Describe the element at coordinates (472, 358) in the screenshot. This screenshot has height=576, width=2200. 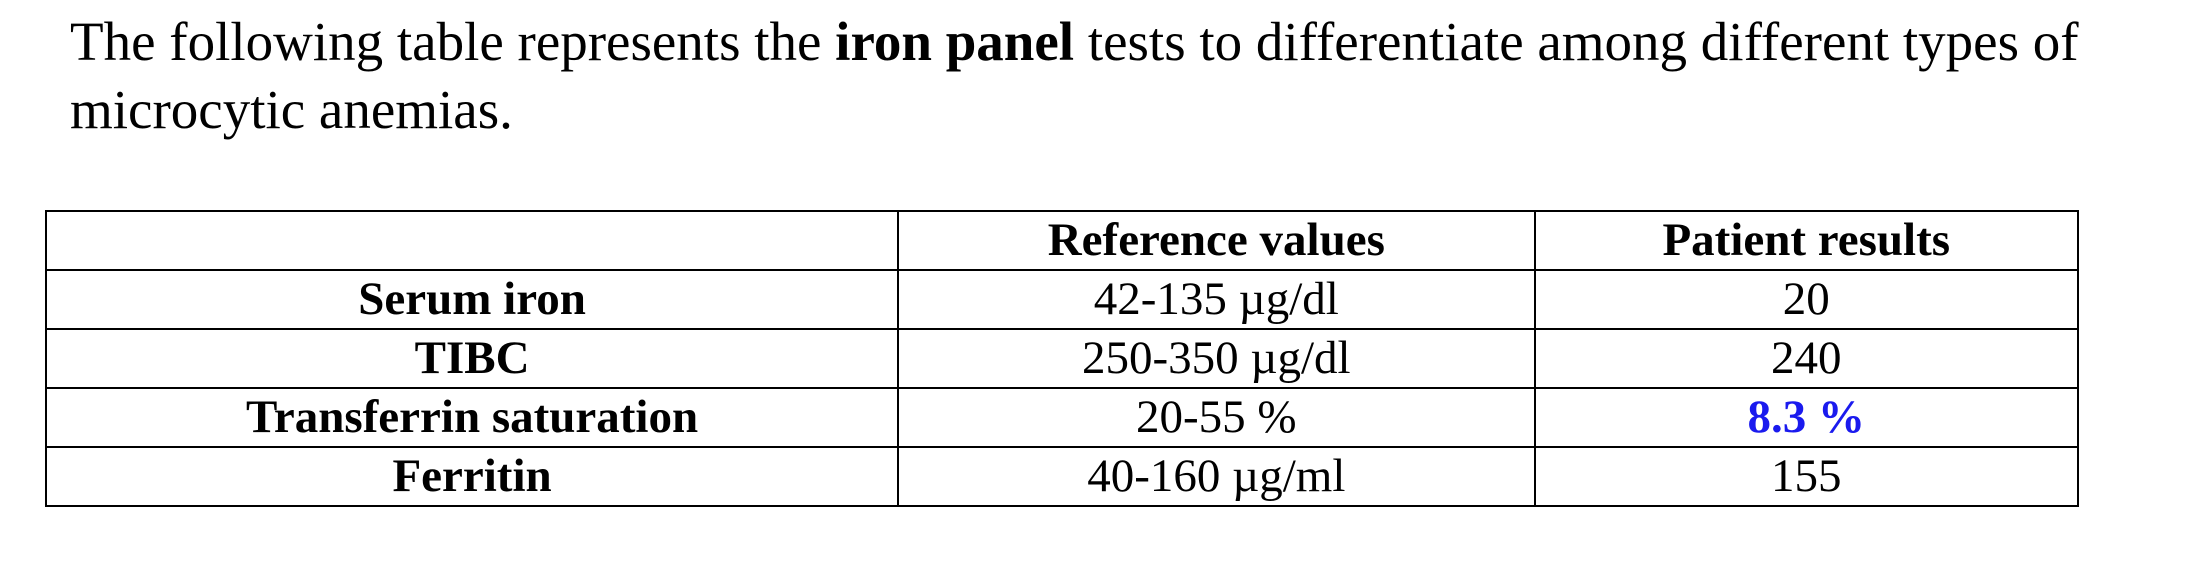
I see `test-name: TIBC` at that location.